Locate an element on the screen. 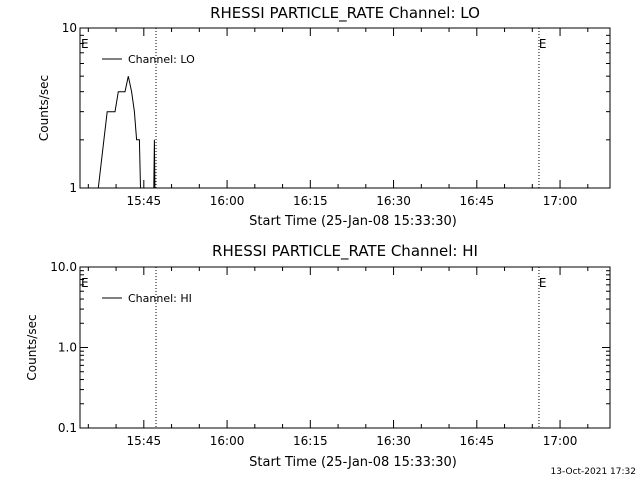  y-tick-label: 1 is located at coordinates (73, 188).